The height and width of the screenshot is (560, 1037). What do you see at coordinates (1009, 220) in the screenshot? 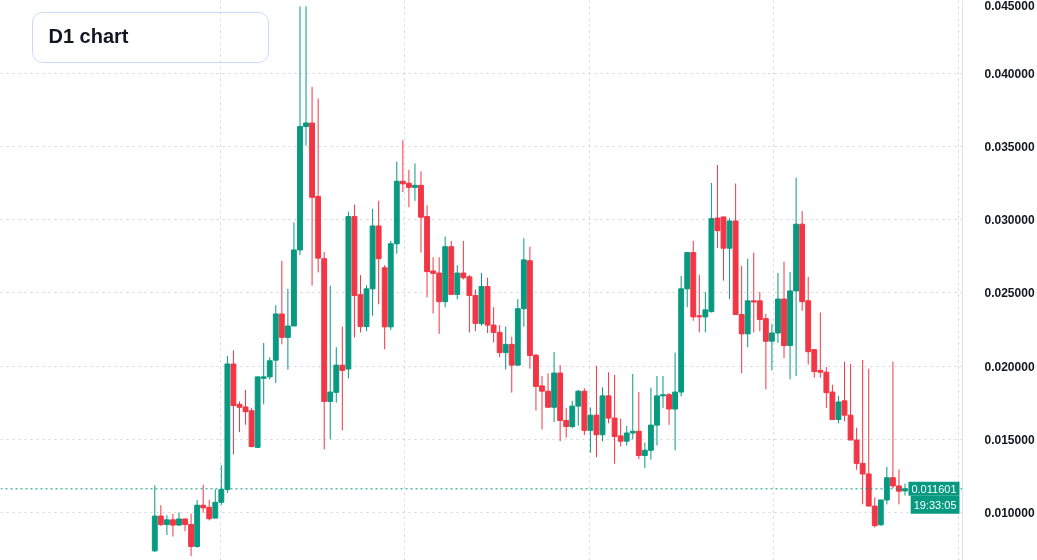
I see `y-tick-label: 0.030000` at bounding box center [1009, 220].